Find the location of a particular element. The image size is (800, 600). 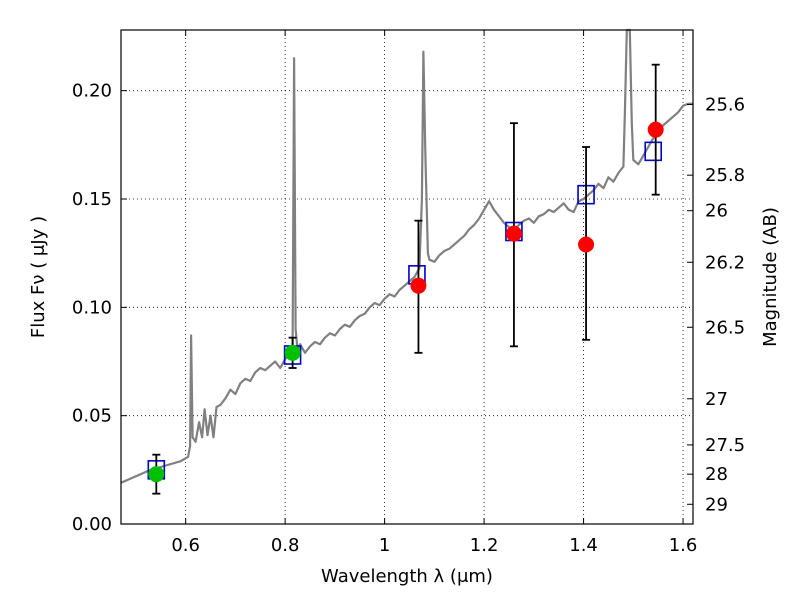

x-tick-label: 1 is located at coordinates (384, 545).